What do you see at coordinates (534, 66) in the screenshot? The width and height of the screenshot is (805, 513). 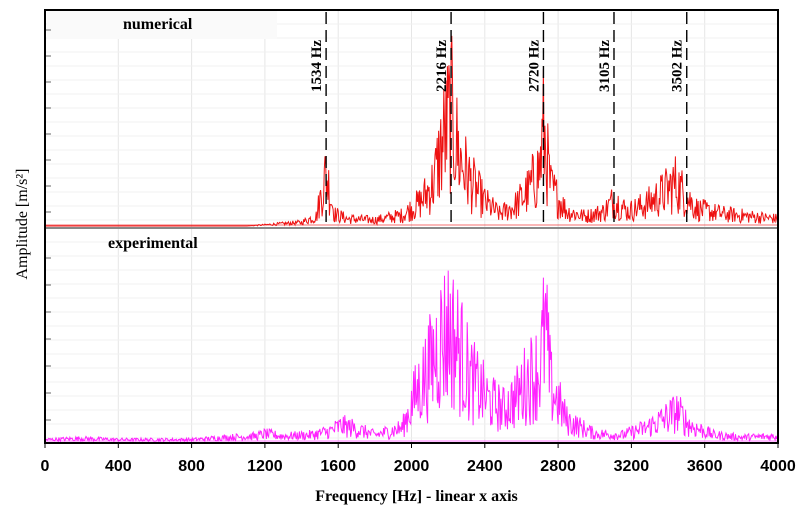 I see `peak-label: 2720 Hz` at bounding box center [534, 66].